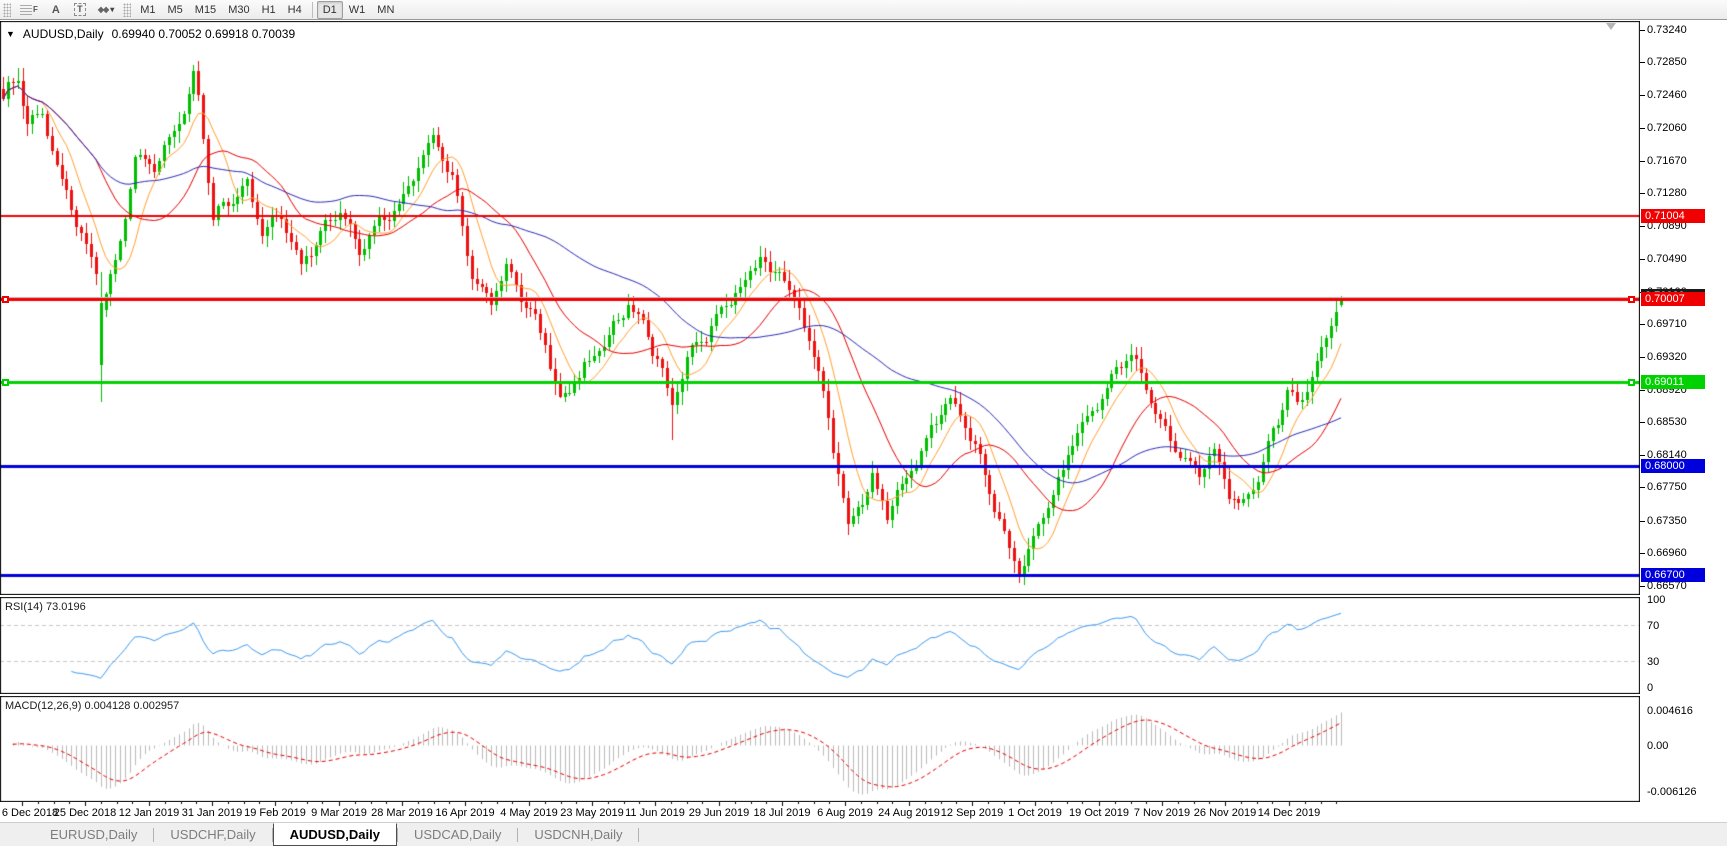 This screenshot has height=846, width=1727. What do you see at coordinates (1611, 26) in the screenshot?
I see `chart-shift-marker` at bounding box center [1611, 26].